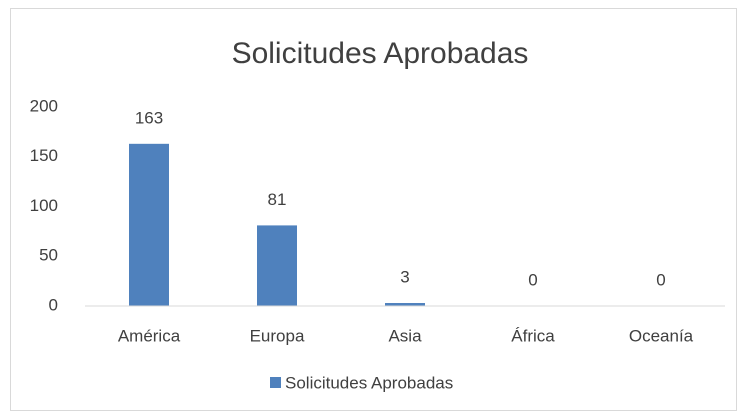 This screenshot has height=420, width=745. I want to click on y-tick-label: 100, so click(44, 205).